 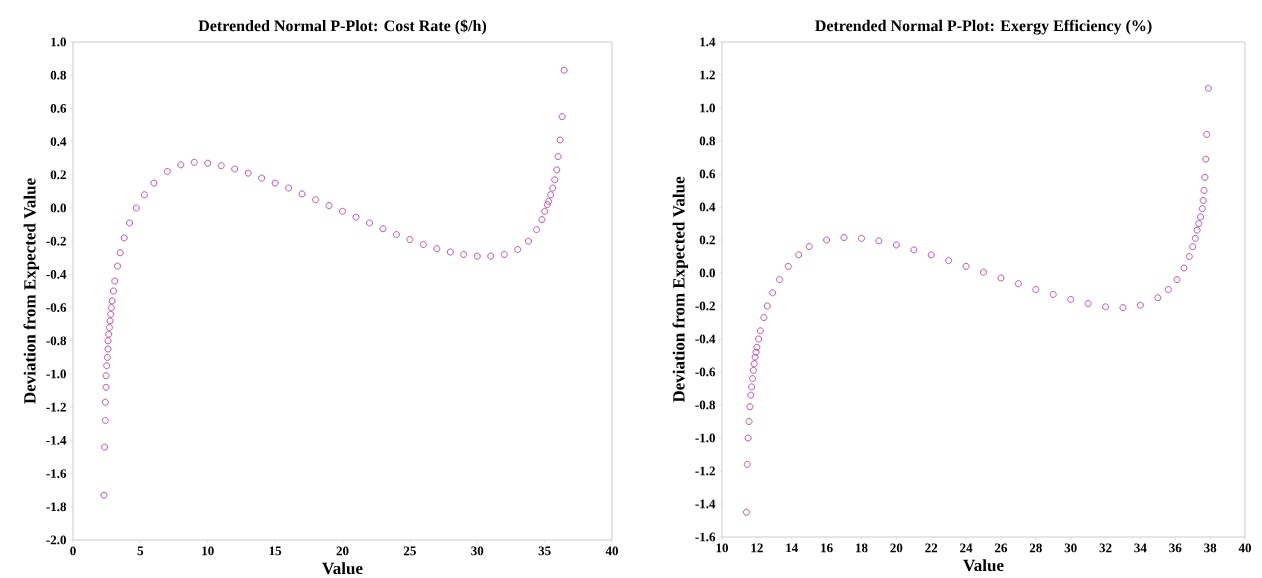 I want to click on x-axis-title: Value, so click(x=342, y=568).